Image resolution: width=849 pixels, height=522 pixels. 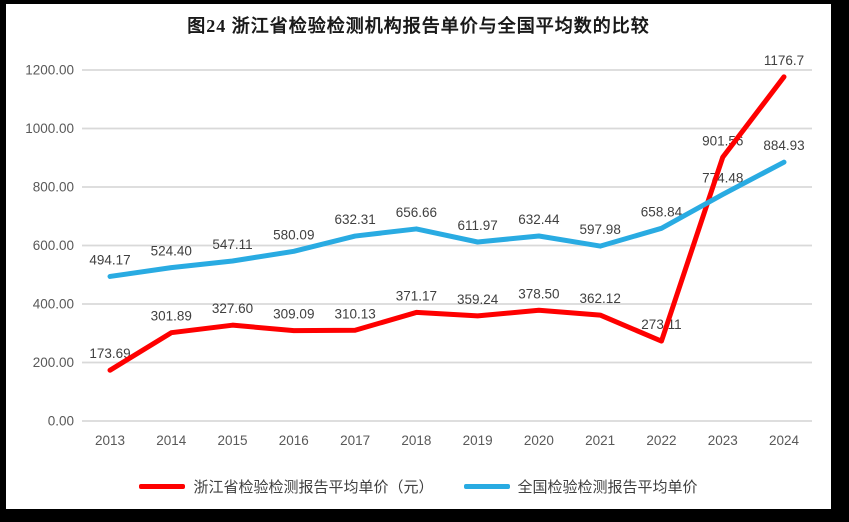 I want to click on x-tick-label: 2018, so click(x=416, y=440).